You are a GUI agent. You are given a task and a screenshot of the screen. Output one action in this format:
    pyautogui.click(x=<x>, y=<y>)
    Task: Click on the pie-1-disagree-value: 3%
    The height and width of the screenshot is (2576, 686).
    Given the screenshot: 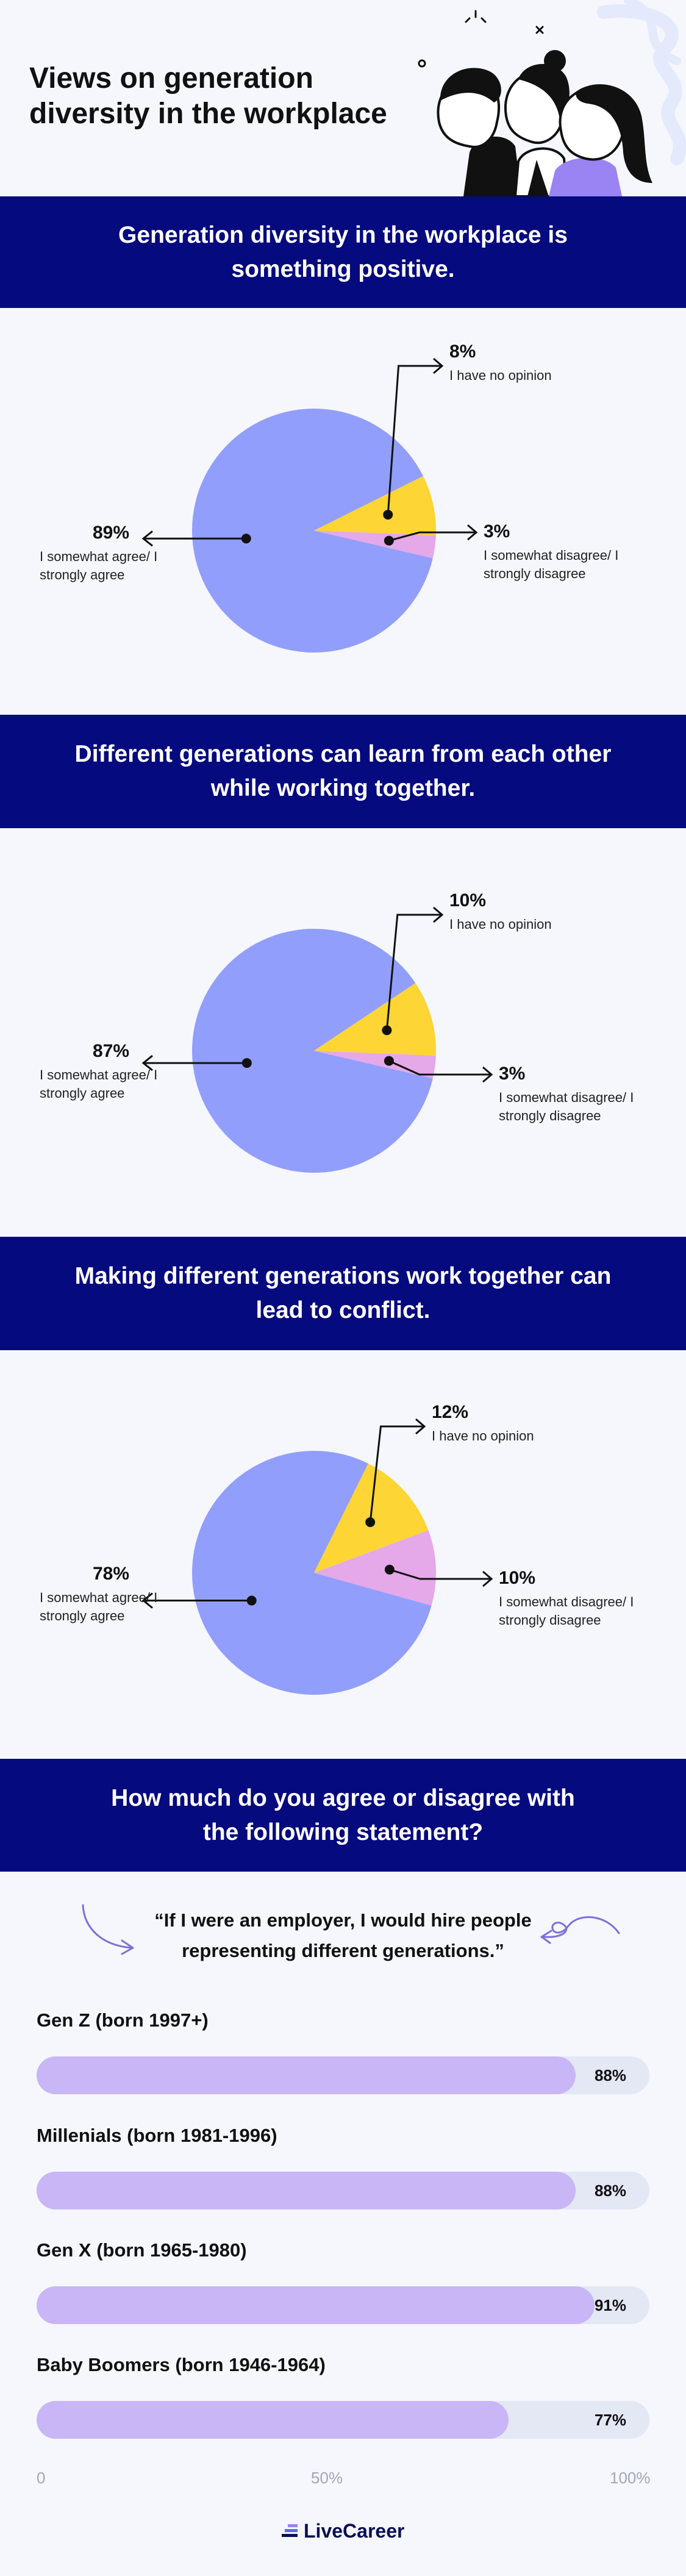 What is the action you would take?
    pyautogui.click(x=497, y=531)
    